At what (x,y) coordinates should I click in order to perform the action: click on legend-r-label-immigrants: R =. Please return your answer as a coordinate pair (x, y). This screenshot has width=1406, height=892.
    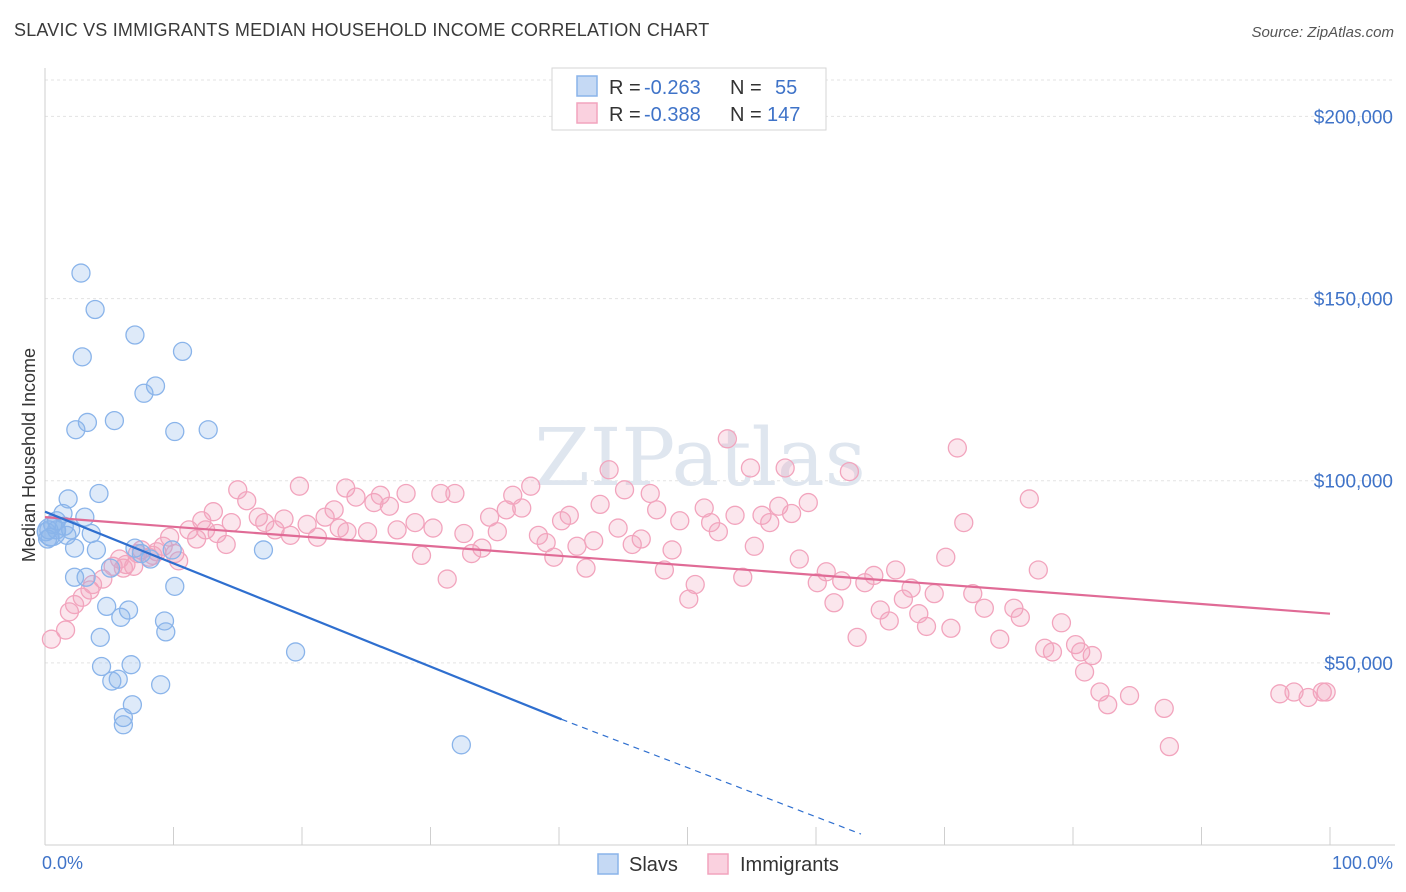
    Looking at the image, I should click on (625, 115).